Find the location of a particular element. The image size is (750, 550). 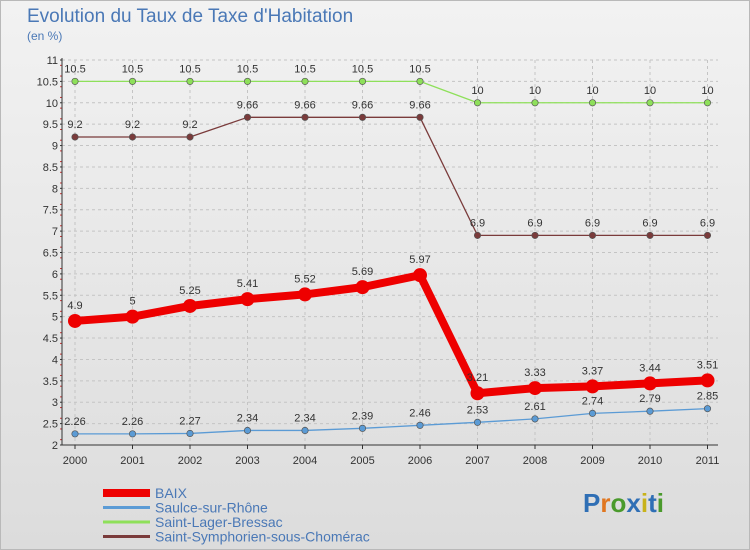

data-label: 3.51 is located at coordinates (707, 365).